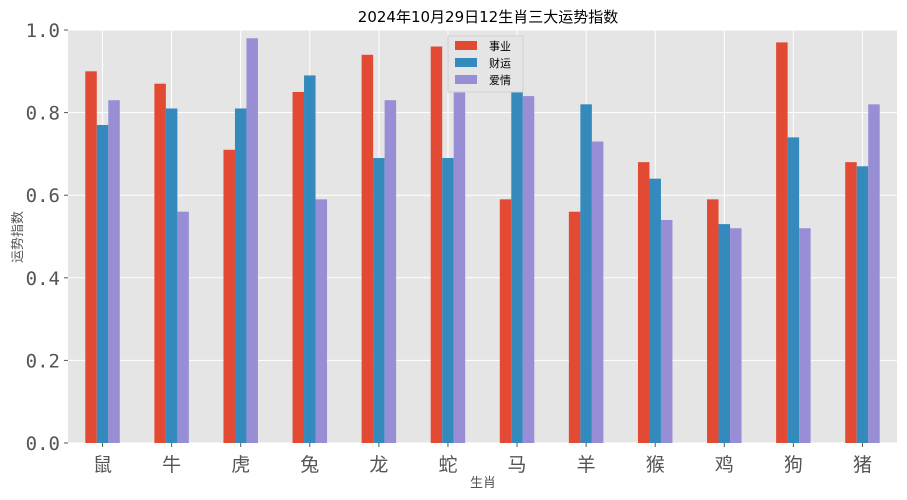  I want to click on legend-label-wealth: 财运, so click(500, 63).